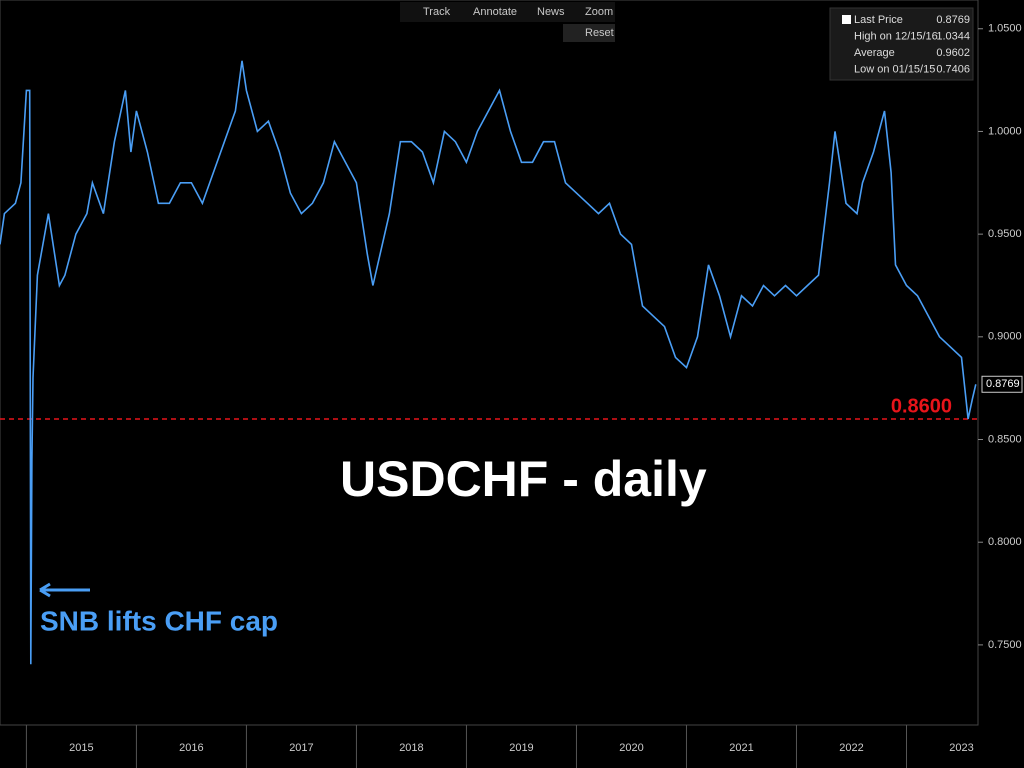  Describe the element at coordinates (599, 12) in the screenshot. I see `toolbar-zoom: Zoom` at that location.